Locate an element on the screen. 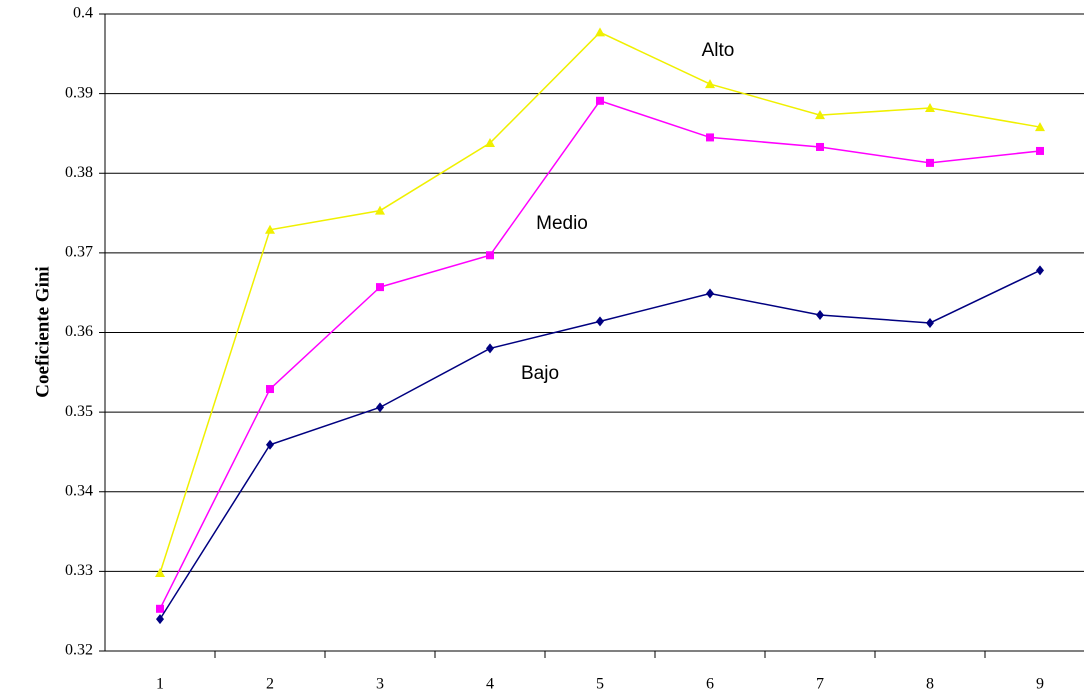 Image resolution: width=1085 pixels, height=694 pixels. y-tick-label: 0.32 is located at coordinates (79, 650).